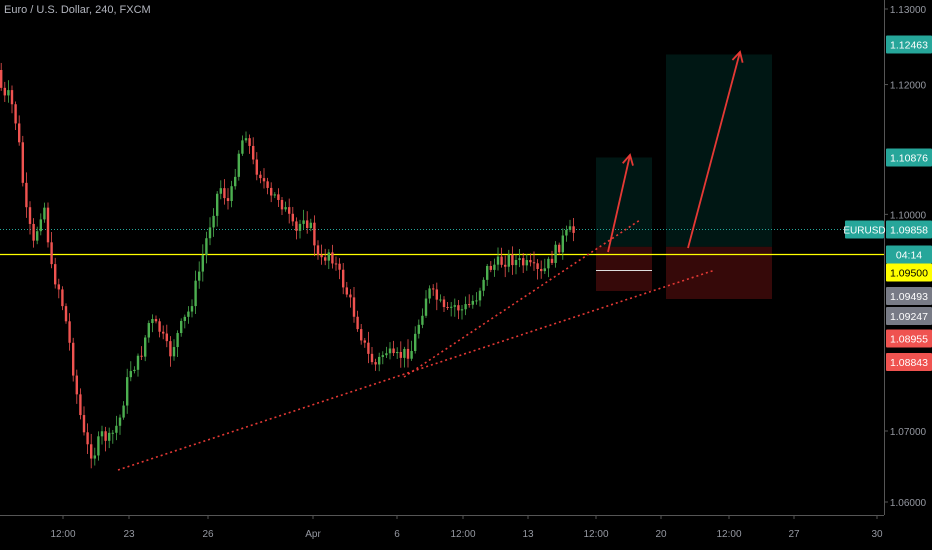 The height and width of the screenshot is (550, 932). I want to click on price-badge-label: 1.09500, so click(909, 274).